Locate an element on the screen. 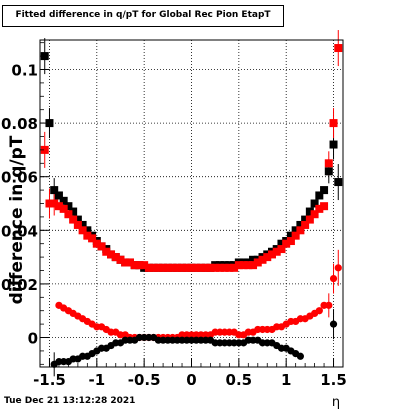 This screenshot has height=409, width=400. timestamp: Tue Dec 21 13:12:28 2021 is located at coordinates (70, 401).